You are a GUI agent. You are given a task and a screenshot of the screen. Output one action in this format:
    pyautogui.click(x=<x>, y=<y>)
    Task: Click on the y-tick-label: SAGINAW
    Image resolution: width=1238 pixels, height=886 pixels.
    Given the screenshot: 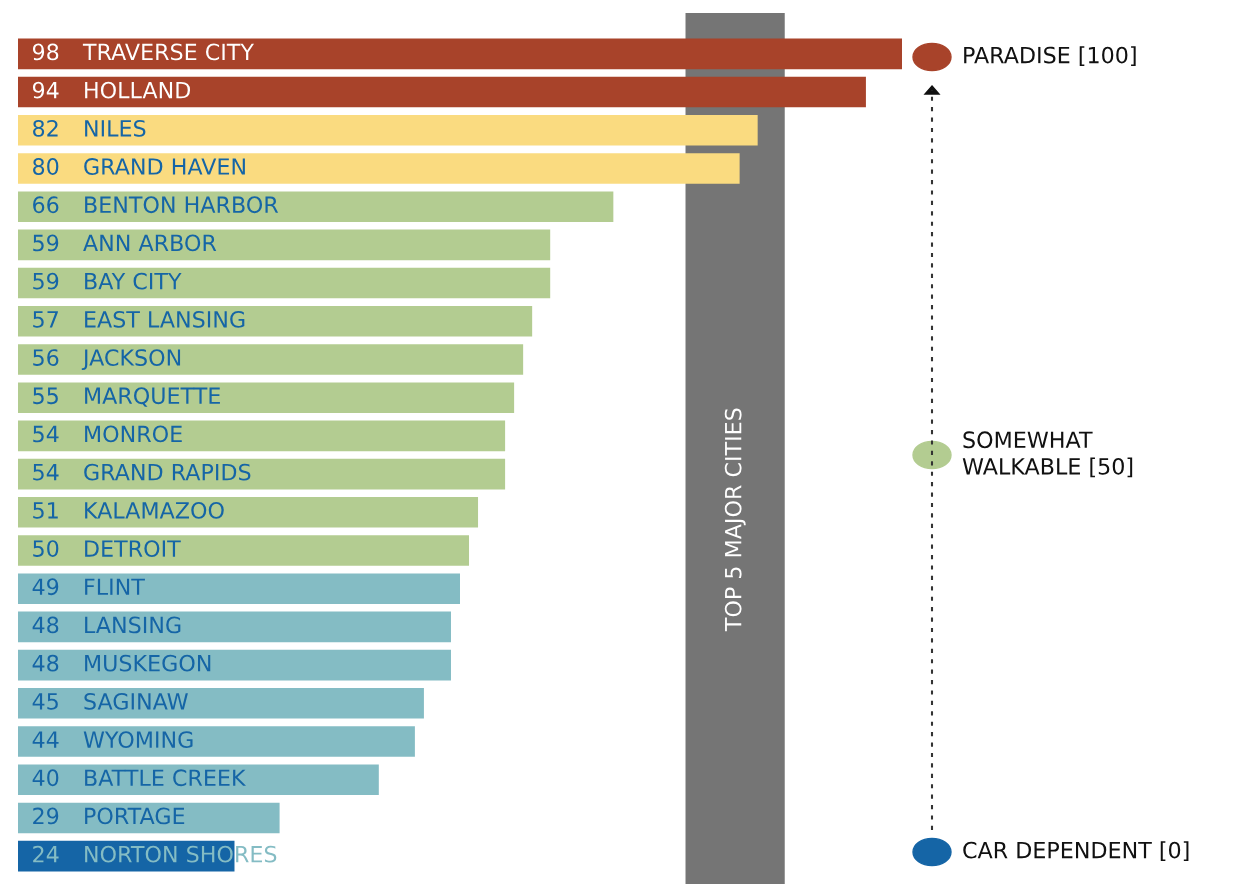 What is the action you would take?
    pyautogui.click(x=136, y=701)
    